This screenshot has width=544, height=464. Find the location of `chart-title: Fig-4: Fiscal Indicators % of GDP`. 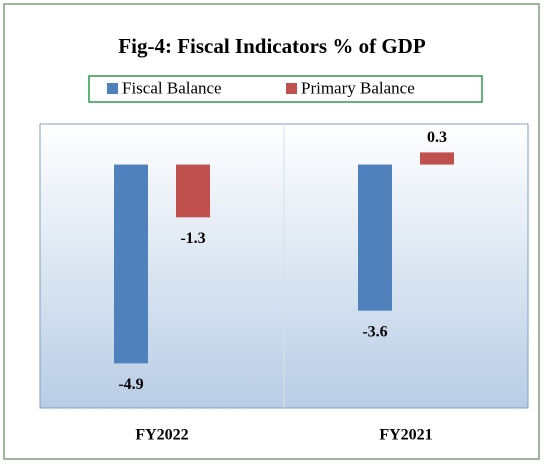

chart-title: Fig-4: Fiscal Indicators % of GDP is located at coordinates (272, 46).